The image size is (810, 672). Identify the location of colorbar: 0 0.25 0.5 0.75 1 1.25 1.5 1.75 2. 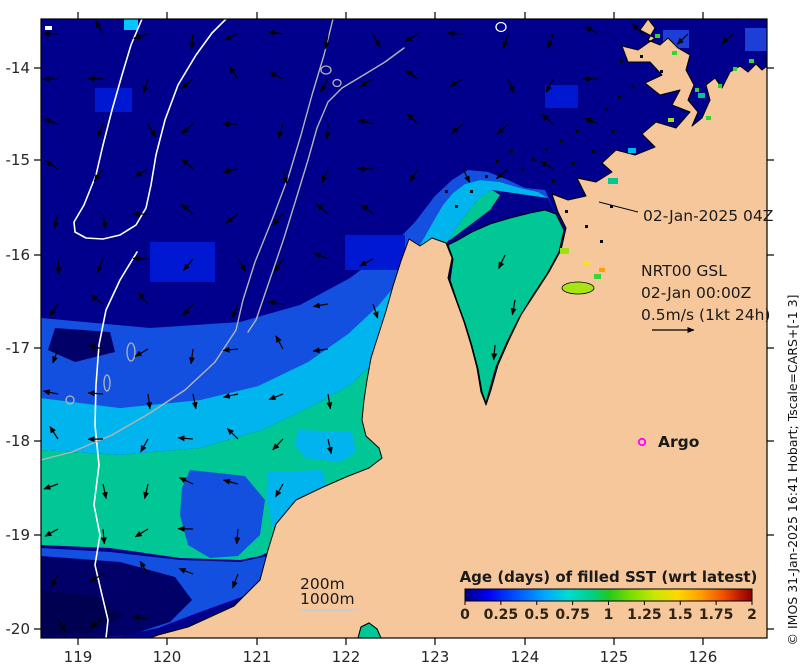
(608, 605).